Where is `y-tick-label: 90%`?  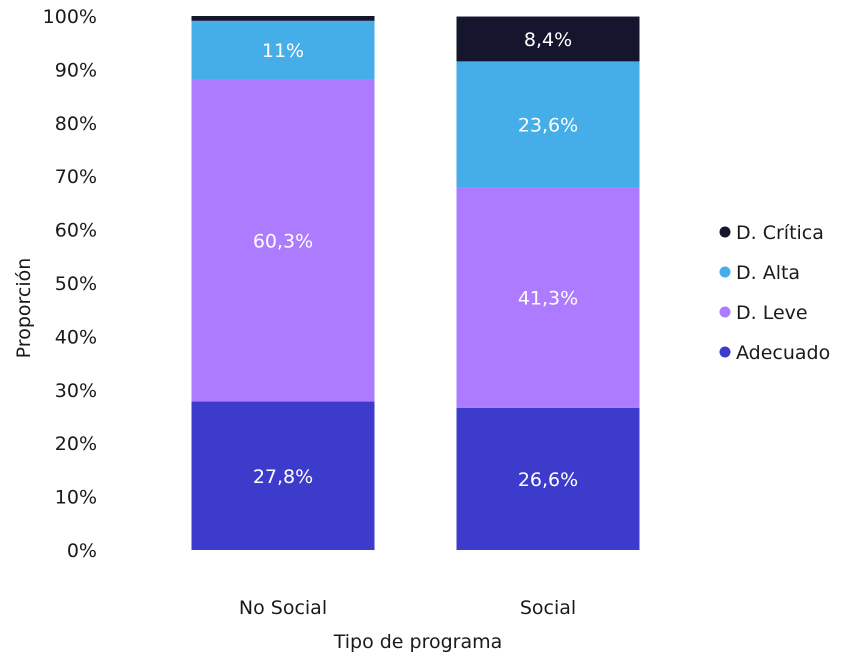 y-tick-label: 90% is located at coordinates (76, 70).